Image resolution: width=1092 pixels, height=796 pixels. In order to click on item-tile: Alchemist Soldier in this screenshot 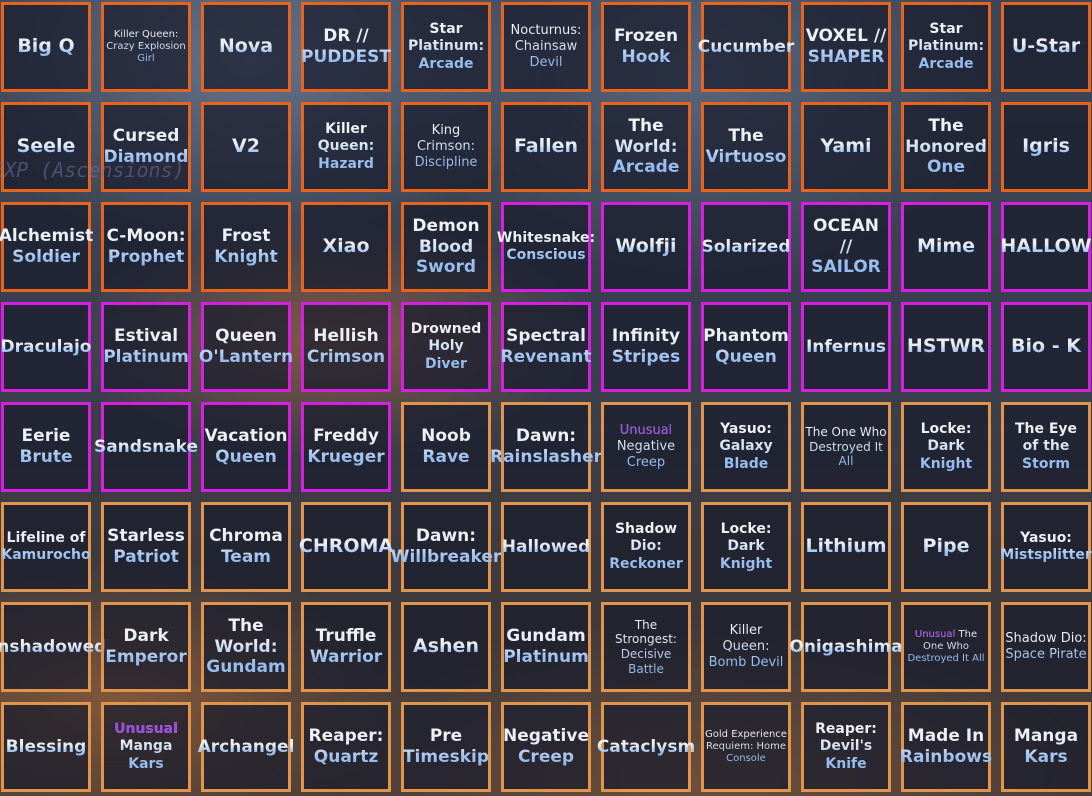, I will do `click(46, 247)`.